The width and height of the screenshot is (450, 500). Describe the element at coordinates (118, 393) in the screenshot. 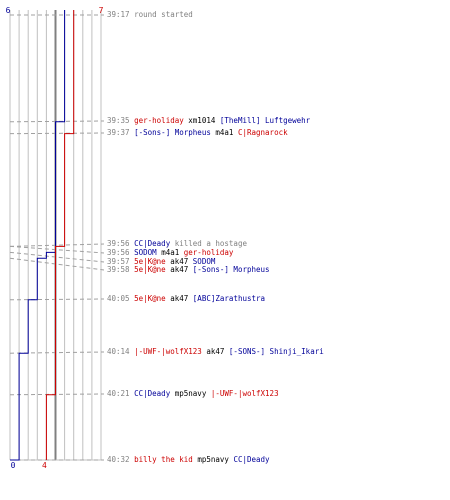

I see `event-time: 40:21` at that location.